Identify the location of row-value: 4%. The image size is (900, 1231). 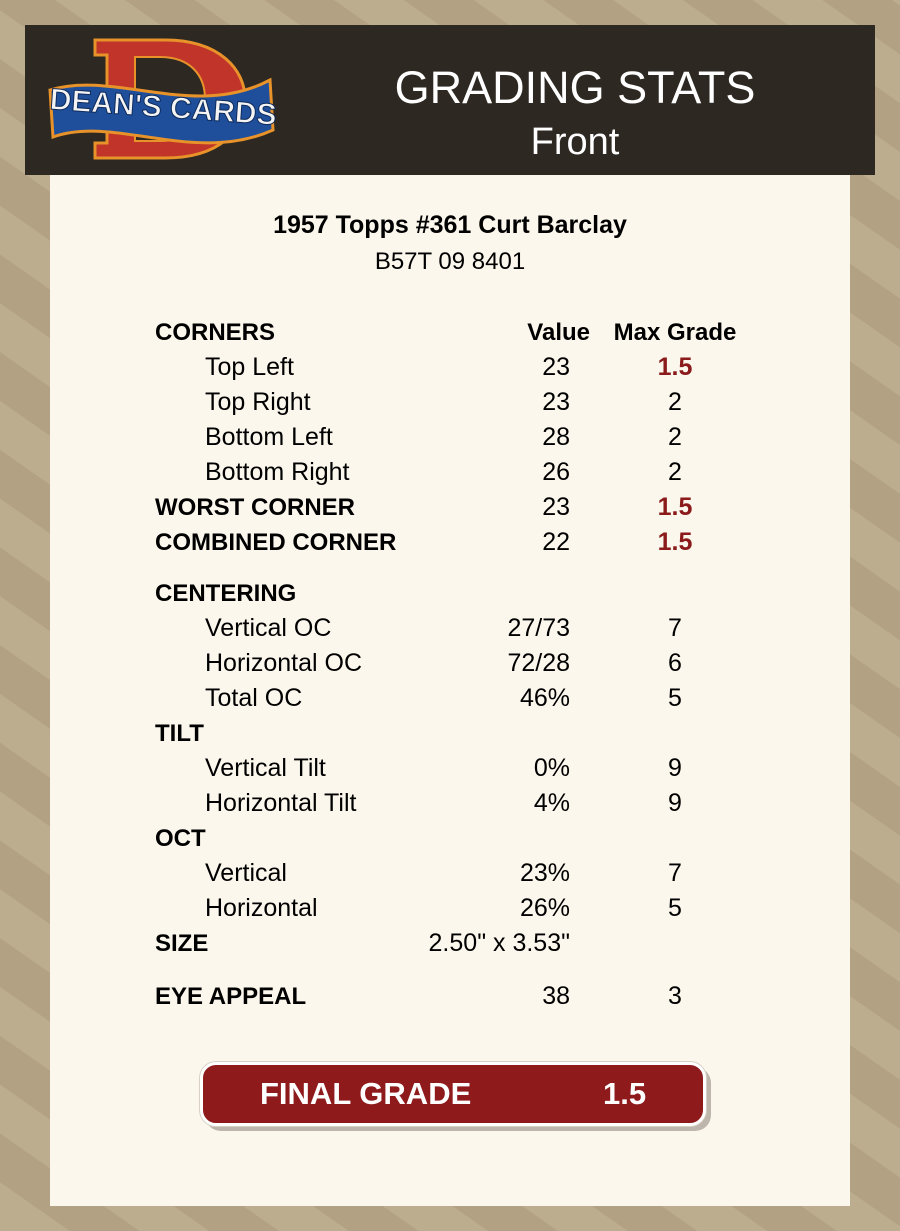
(551, 803).